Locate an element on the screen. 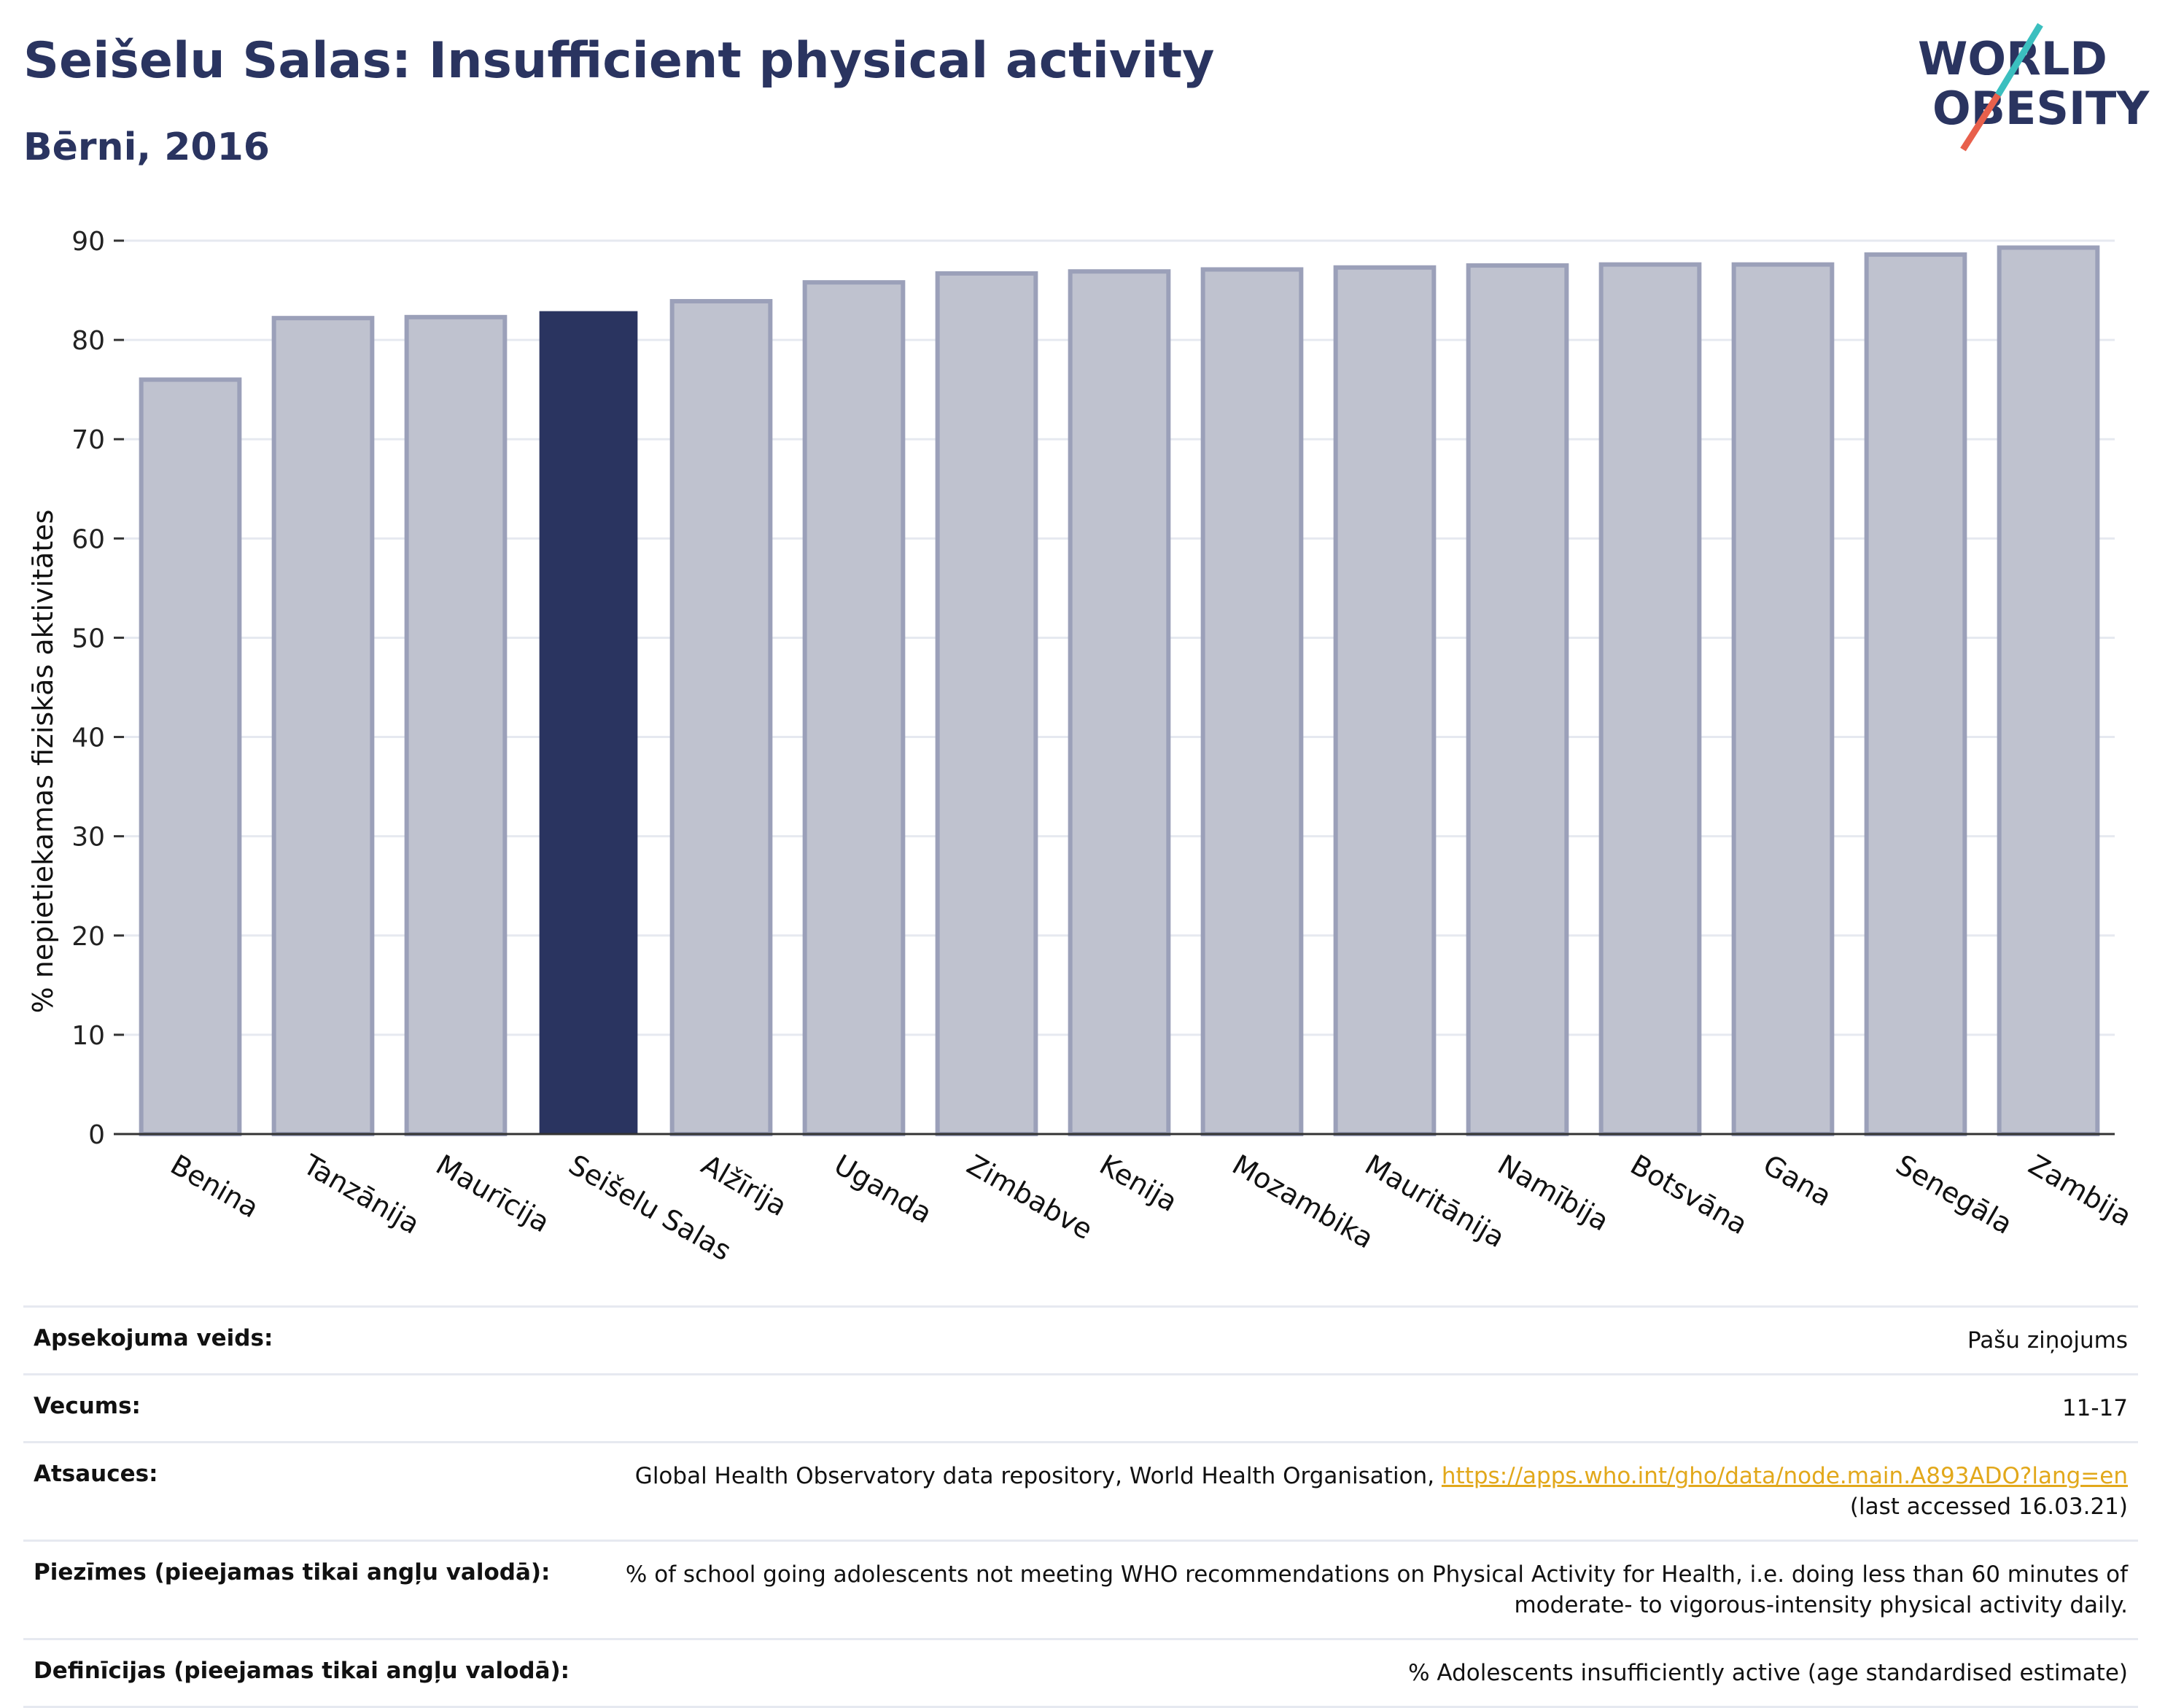 This screenshot has width=2157, height=1708. y-tick-label: 0 is located at coordinates (96, 1135).